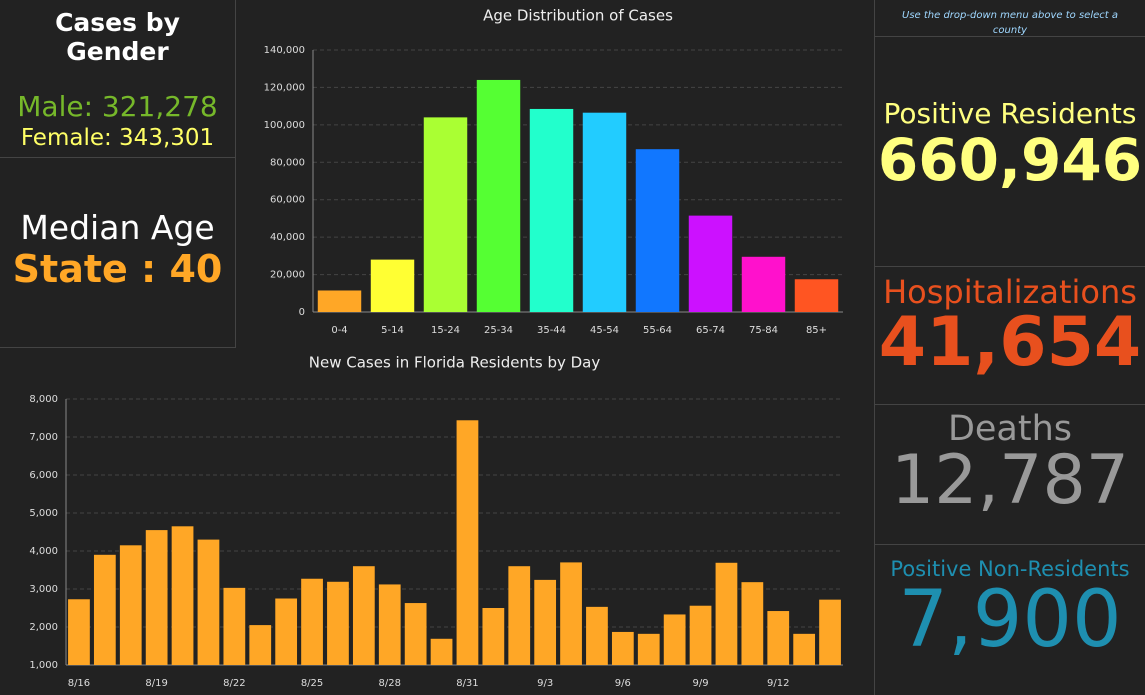 The height and width of the screenshot is (695, 1145). Describe the element at coordinates (1010, 480) in the screenshot. I see `deaths-value: 12,787` at that location.